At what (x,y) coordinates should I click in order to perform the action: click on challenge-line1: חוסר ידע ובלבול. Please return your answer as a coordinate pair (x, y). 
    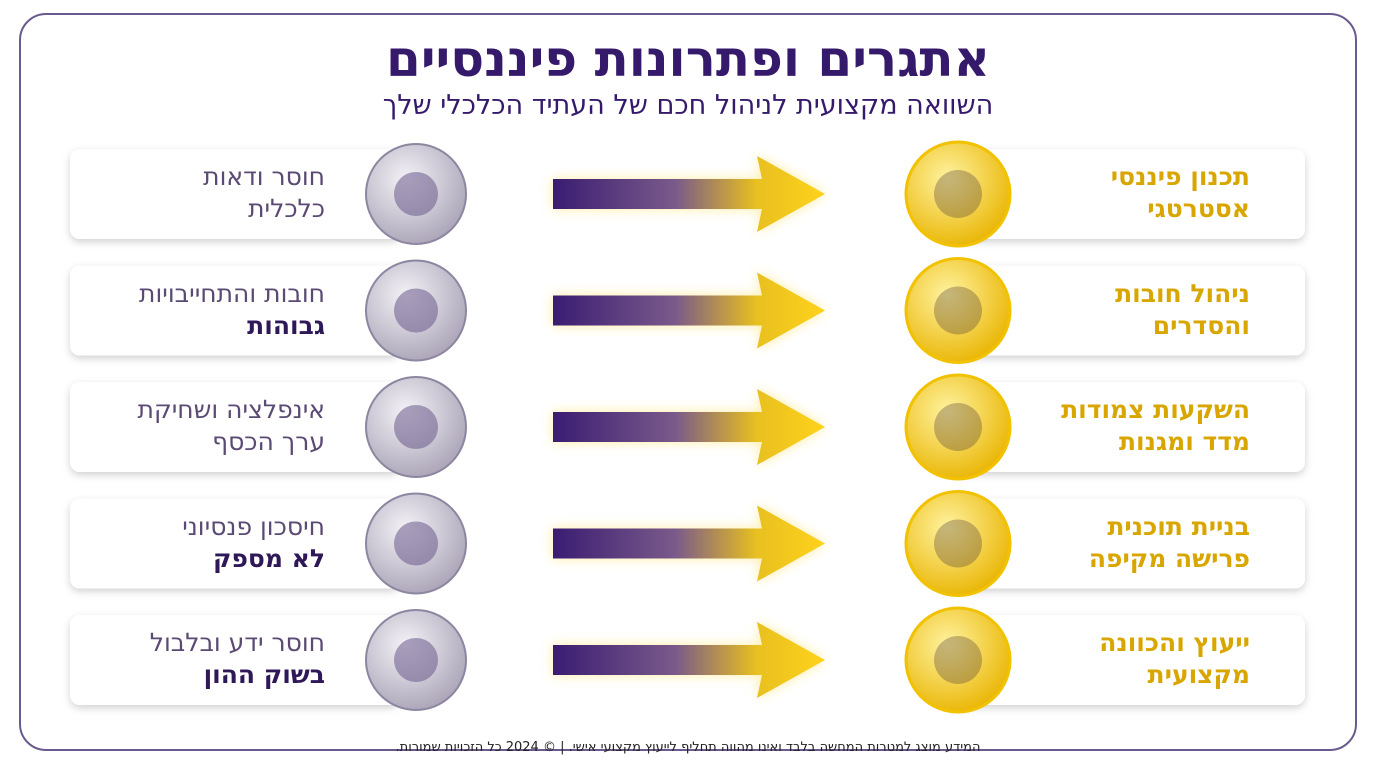
    Looking at the image, I should click on (237, 642).